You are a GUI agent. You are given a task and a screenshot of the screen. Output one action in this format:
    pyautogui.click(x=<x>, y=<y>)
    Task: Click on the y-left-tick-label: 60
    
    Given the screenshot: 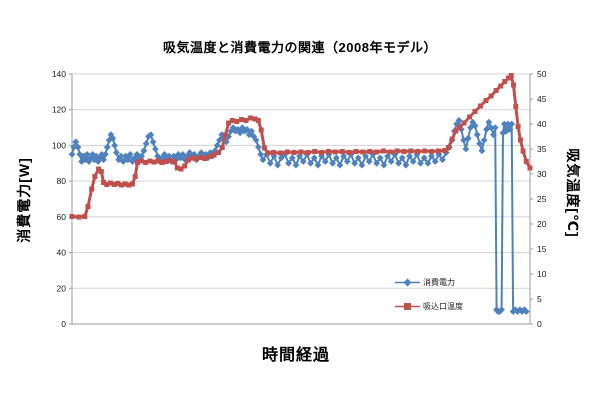 What is the action you would take?
    pyautogui.click(x=62, y=217)
    